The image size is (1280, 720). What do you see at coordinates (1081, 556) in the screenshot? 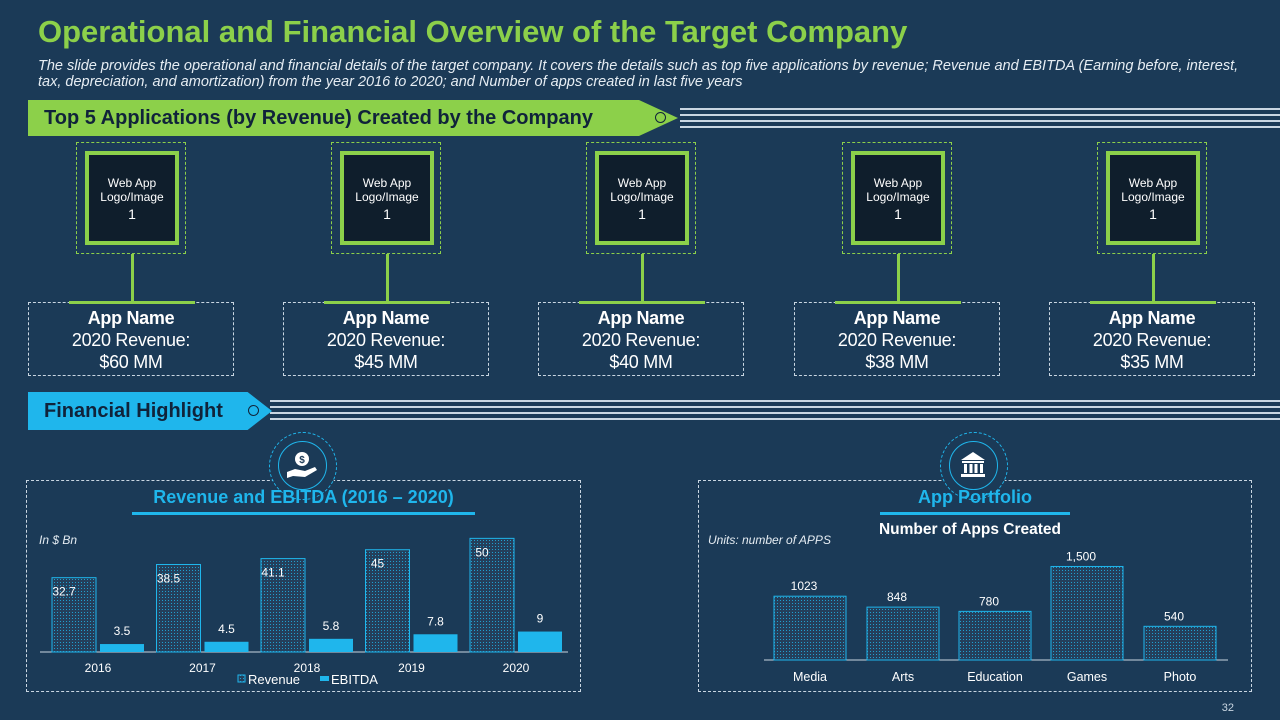
I see `apps-data-label: 1,500` at bounding box center [1081, 556].